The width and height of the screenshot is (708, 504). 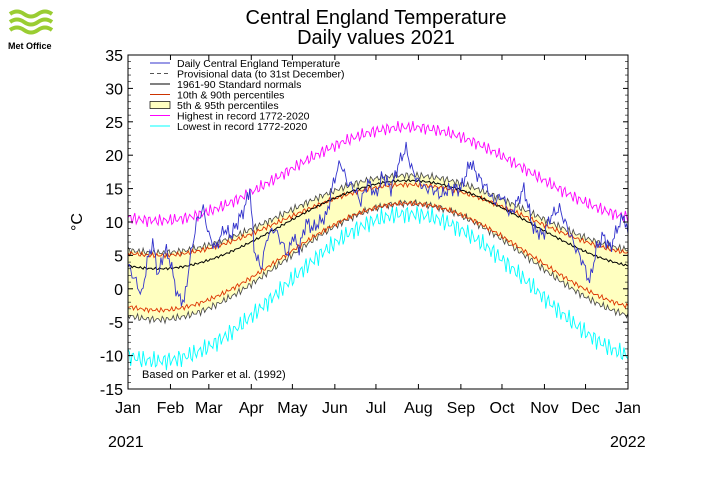 I want to click on y-tick-label: 30, so click(x=114, y=89).